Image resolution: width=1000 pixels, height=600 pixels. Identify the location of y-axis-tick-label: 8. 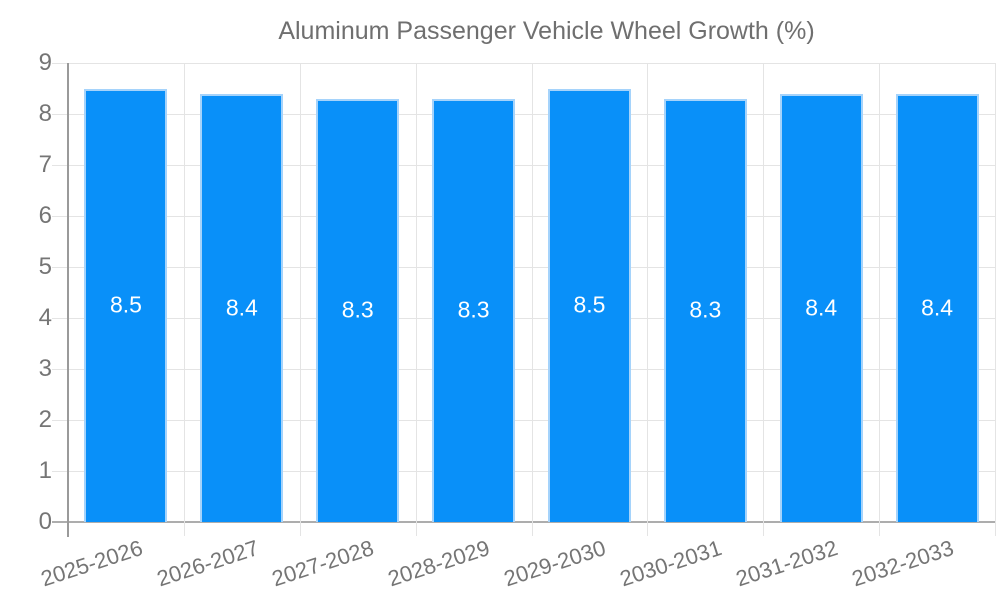
(45, 113).